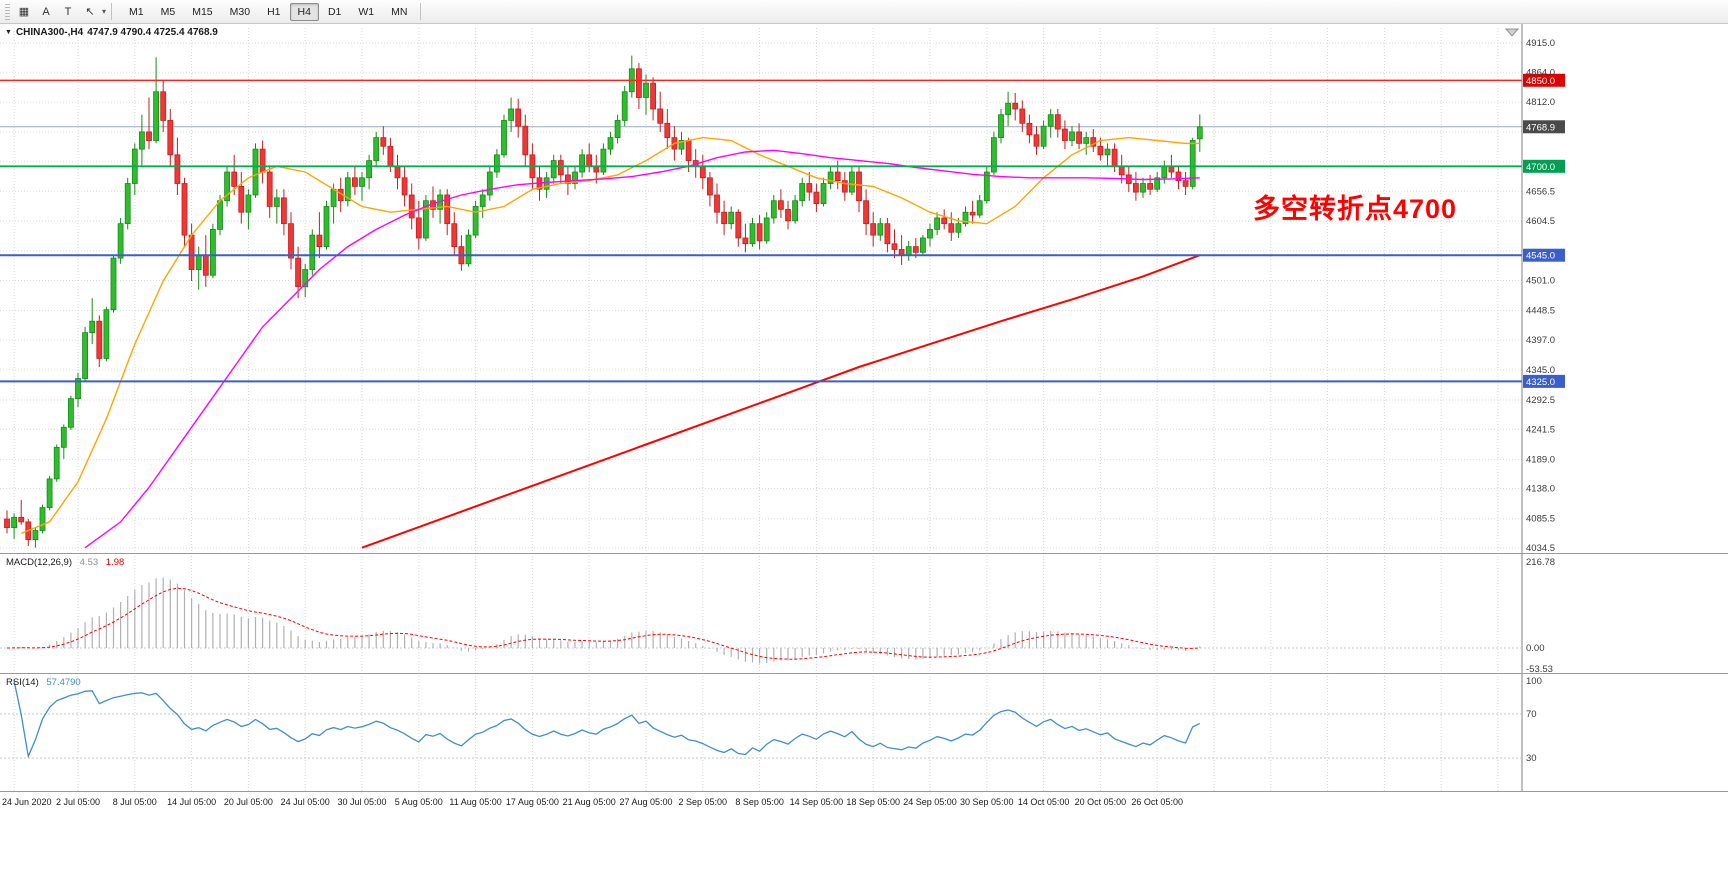  Describe the element at coordinates (240, 11) in the screenshot. I see `timeframe-m30: M30` at that location.